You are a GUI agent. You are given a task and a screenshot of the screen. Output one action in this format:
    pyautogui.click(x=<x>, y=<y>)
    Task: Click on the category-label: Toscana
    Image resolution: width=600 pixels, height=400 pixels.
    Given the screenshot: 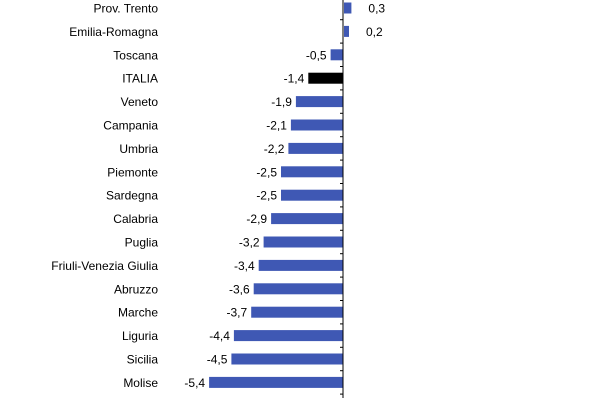 What is the action you would take?
    pyautogui.click(x=135, y=55)
    